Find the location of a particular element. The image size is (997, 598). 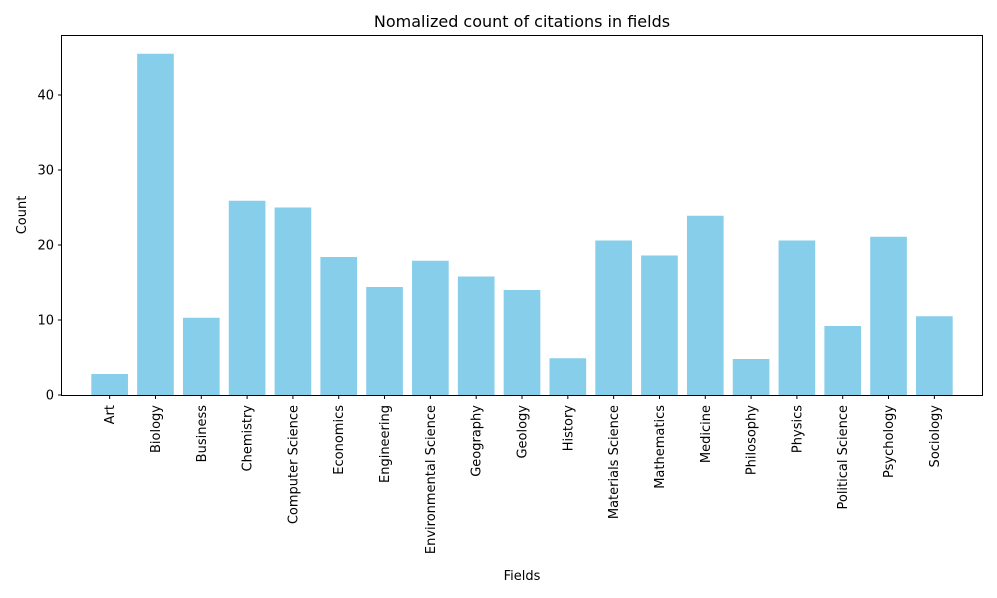

bar-history is located at coordinates (568, 376).